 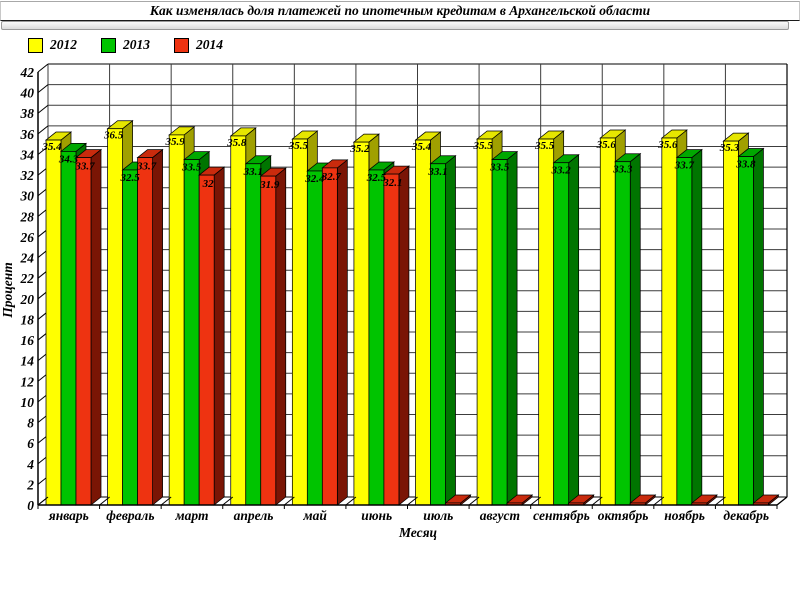 I want to click on x-axis-title: Месяц, so click(x=417, y=532).